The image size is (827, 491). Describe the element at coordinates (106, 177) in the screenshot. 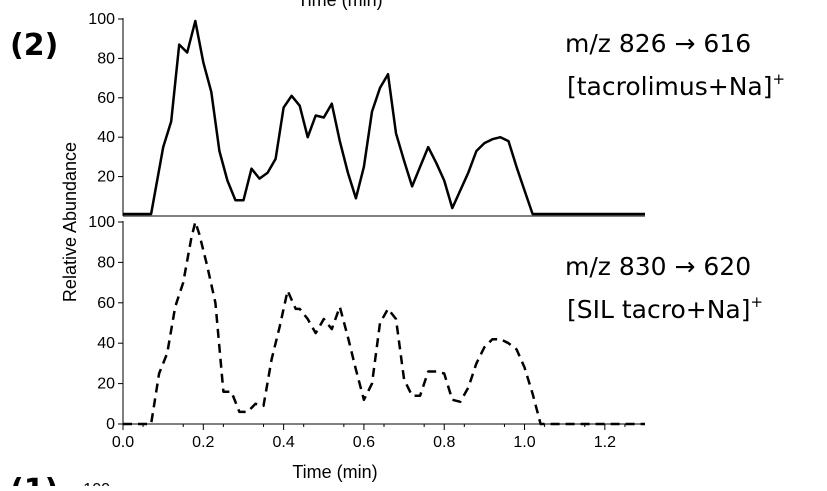

I see `top-y-tick-label: 20` at that location.